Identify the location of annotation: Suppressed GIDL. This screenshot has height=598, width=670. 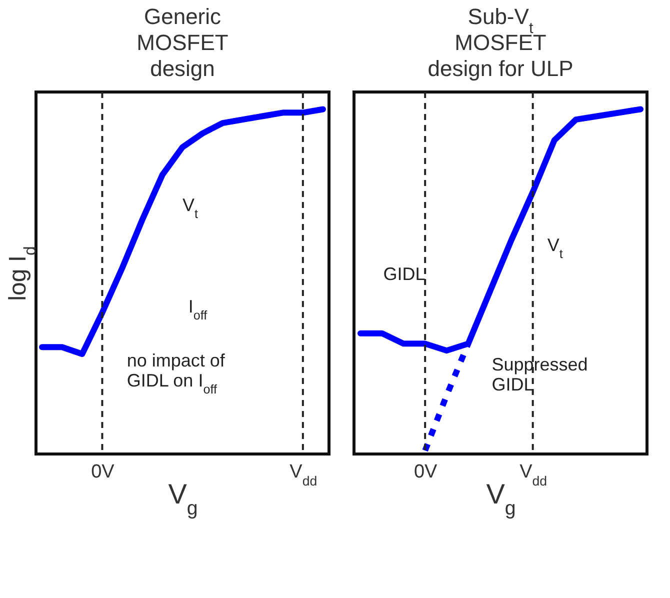
(540, 374).